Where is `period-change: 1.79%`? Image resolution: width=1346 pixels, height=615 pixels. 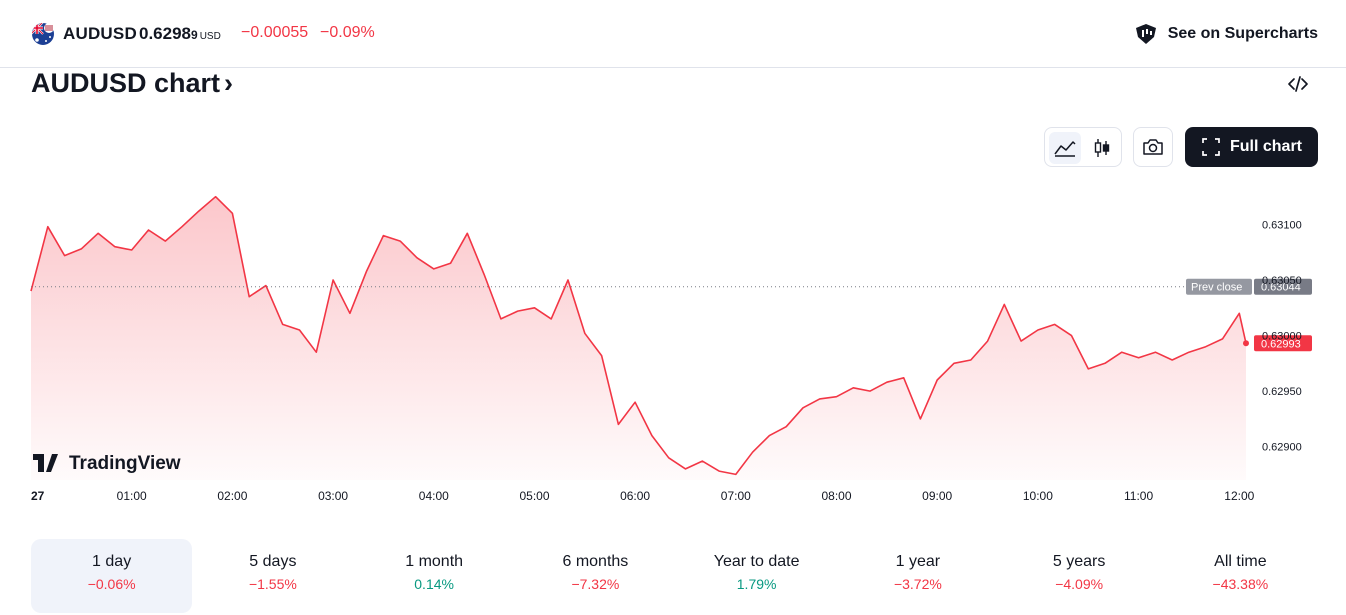 period-change: 1.79% is located at coordinates (756, 584).